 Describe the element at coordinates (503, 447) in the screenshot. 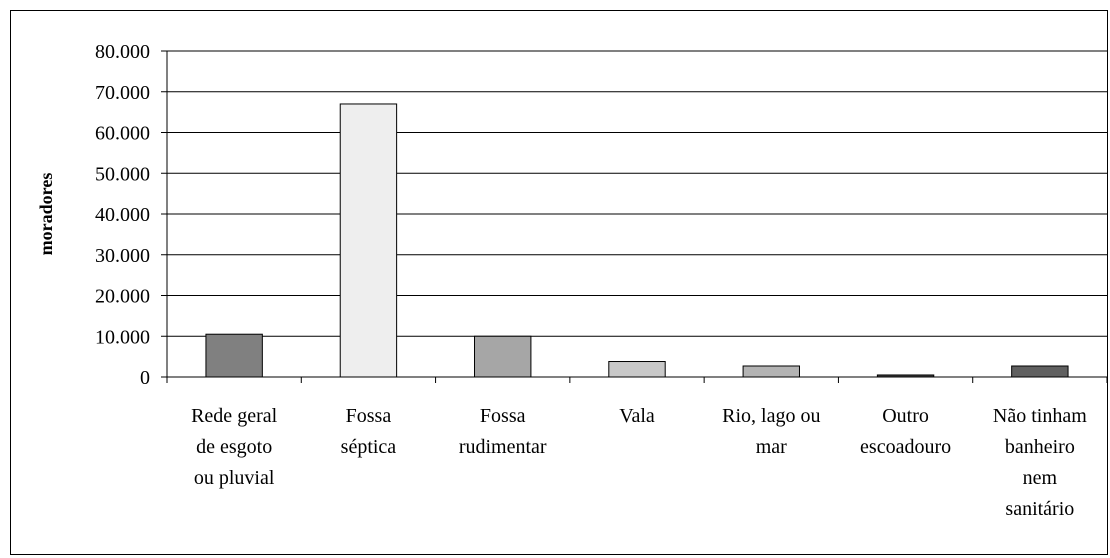

I see `x-tick-label: rudimentar` at that location.